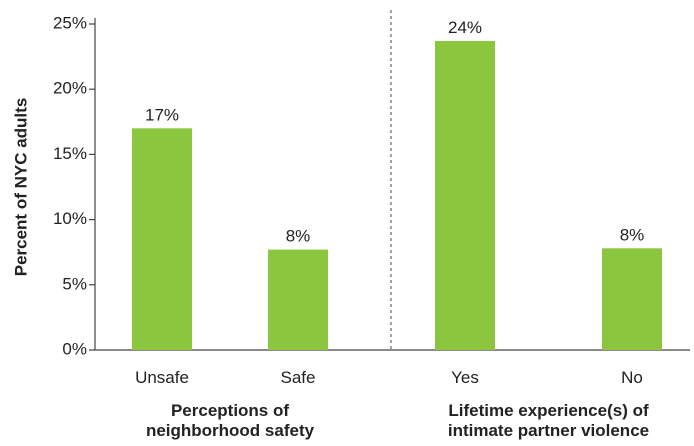 This screenshot has height=446, width=694. I want to click on group-label-line: Lifetime experience(s) of, so click(548, 410).